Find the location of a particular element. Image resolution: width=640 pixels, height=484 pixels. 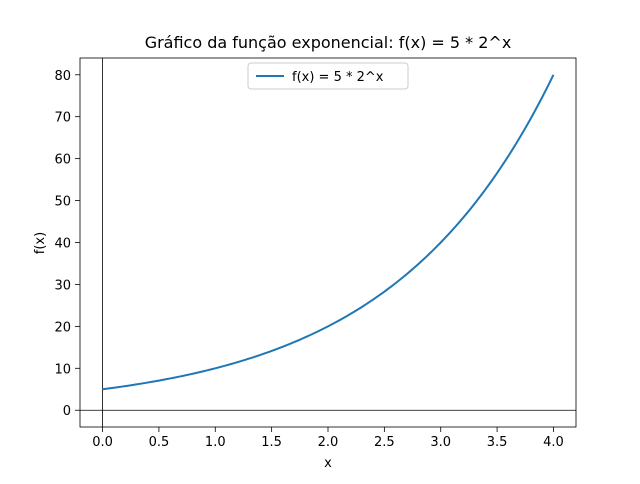

x-tick-label: 1.0 is located at coordinates (215, 442).